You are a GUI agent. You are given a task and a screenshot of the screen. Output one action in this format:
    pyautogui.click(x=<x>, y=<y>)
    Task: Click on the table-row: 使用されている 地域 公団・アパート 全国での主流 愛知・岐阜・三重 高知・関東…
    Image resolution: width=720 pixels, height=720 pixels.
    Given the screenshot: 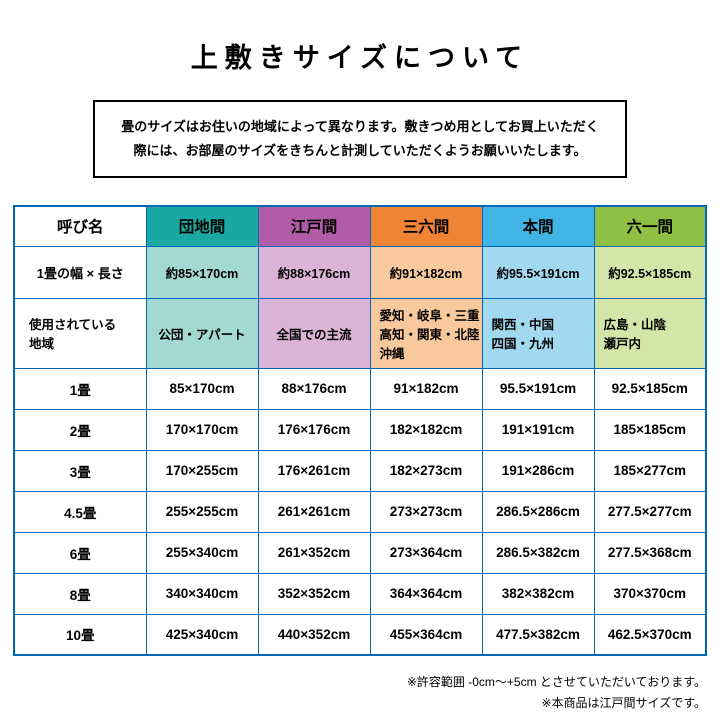 What is the action you would take?
    pyautogui.click(x=360, y=333)
    